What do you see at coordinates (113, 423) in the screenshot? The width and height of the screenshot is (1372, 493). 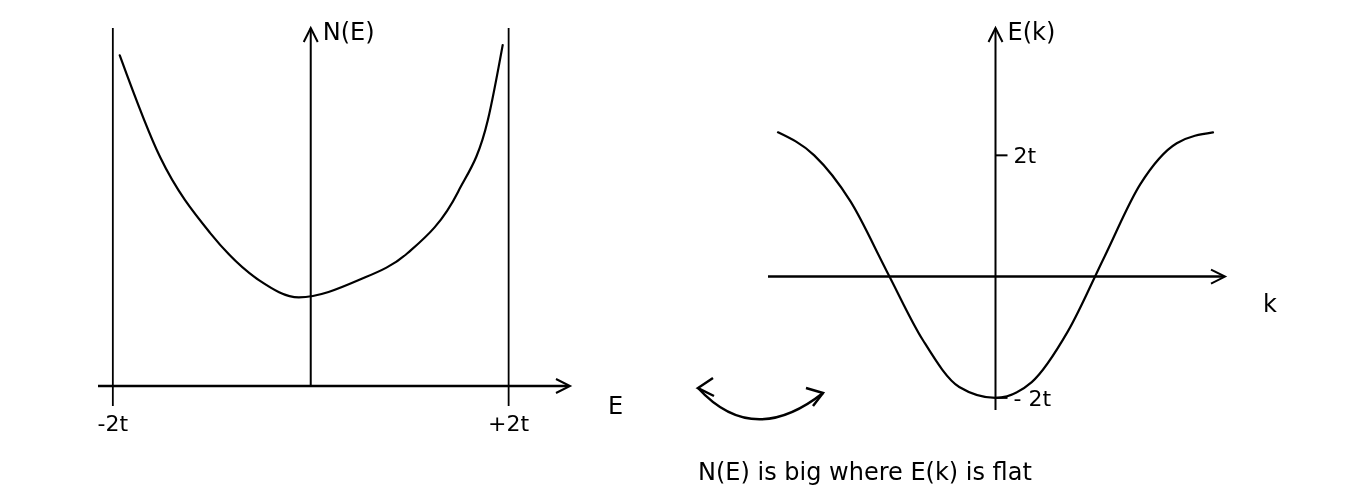 I see `x-tick-label: -2t` at bounding box center [113, 423].